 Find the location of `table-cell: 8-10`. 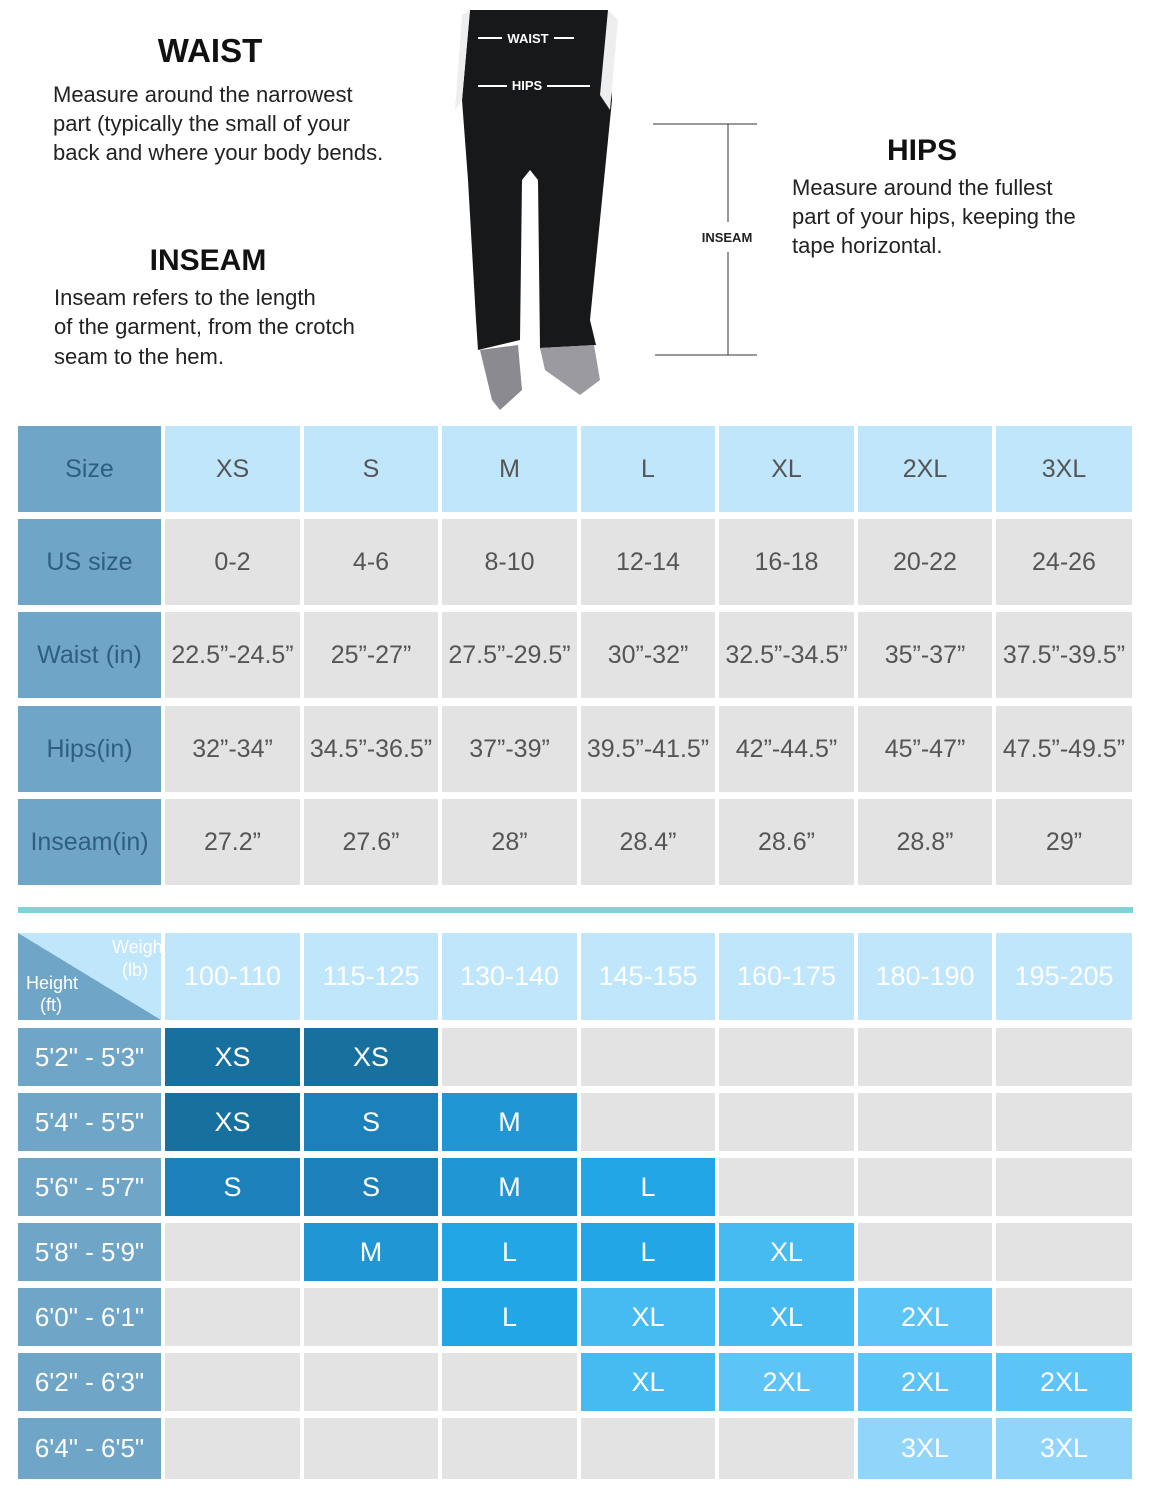

table-cell: 8-10 is located at coordinates (509, 562).